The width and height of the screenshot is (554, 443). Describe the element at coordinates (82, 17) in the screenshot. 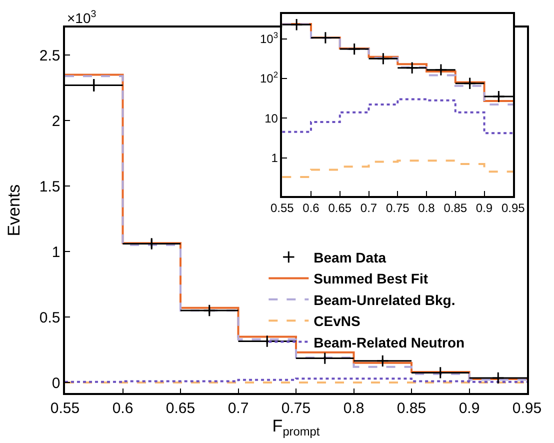

I see `text: ×10$^{3}$` at that location.